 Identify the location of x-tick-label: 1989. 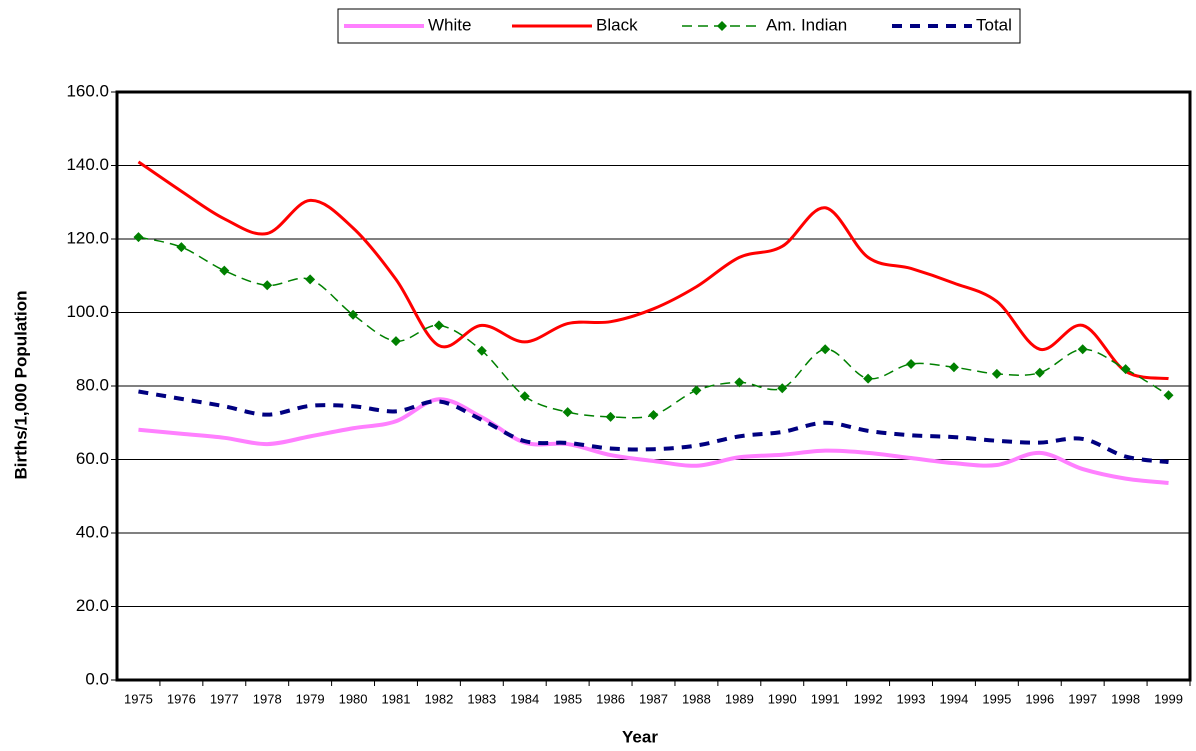
(739, 698).